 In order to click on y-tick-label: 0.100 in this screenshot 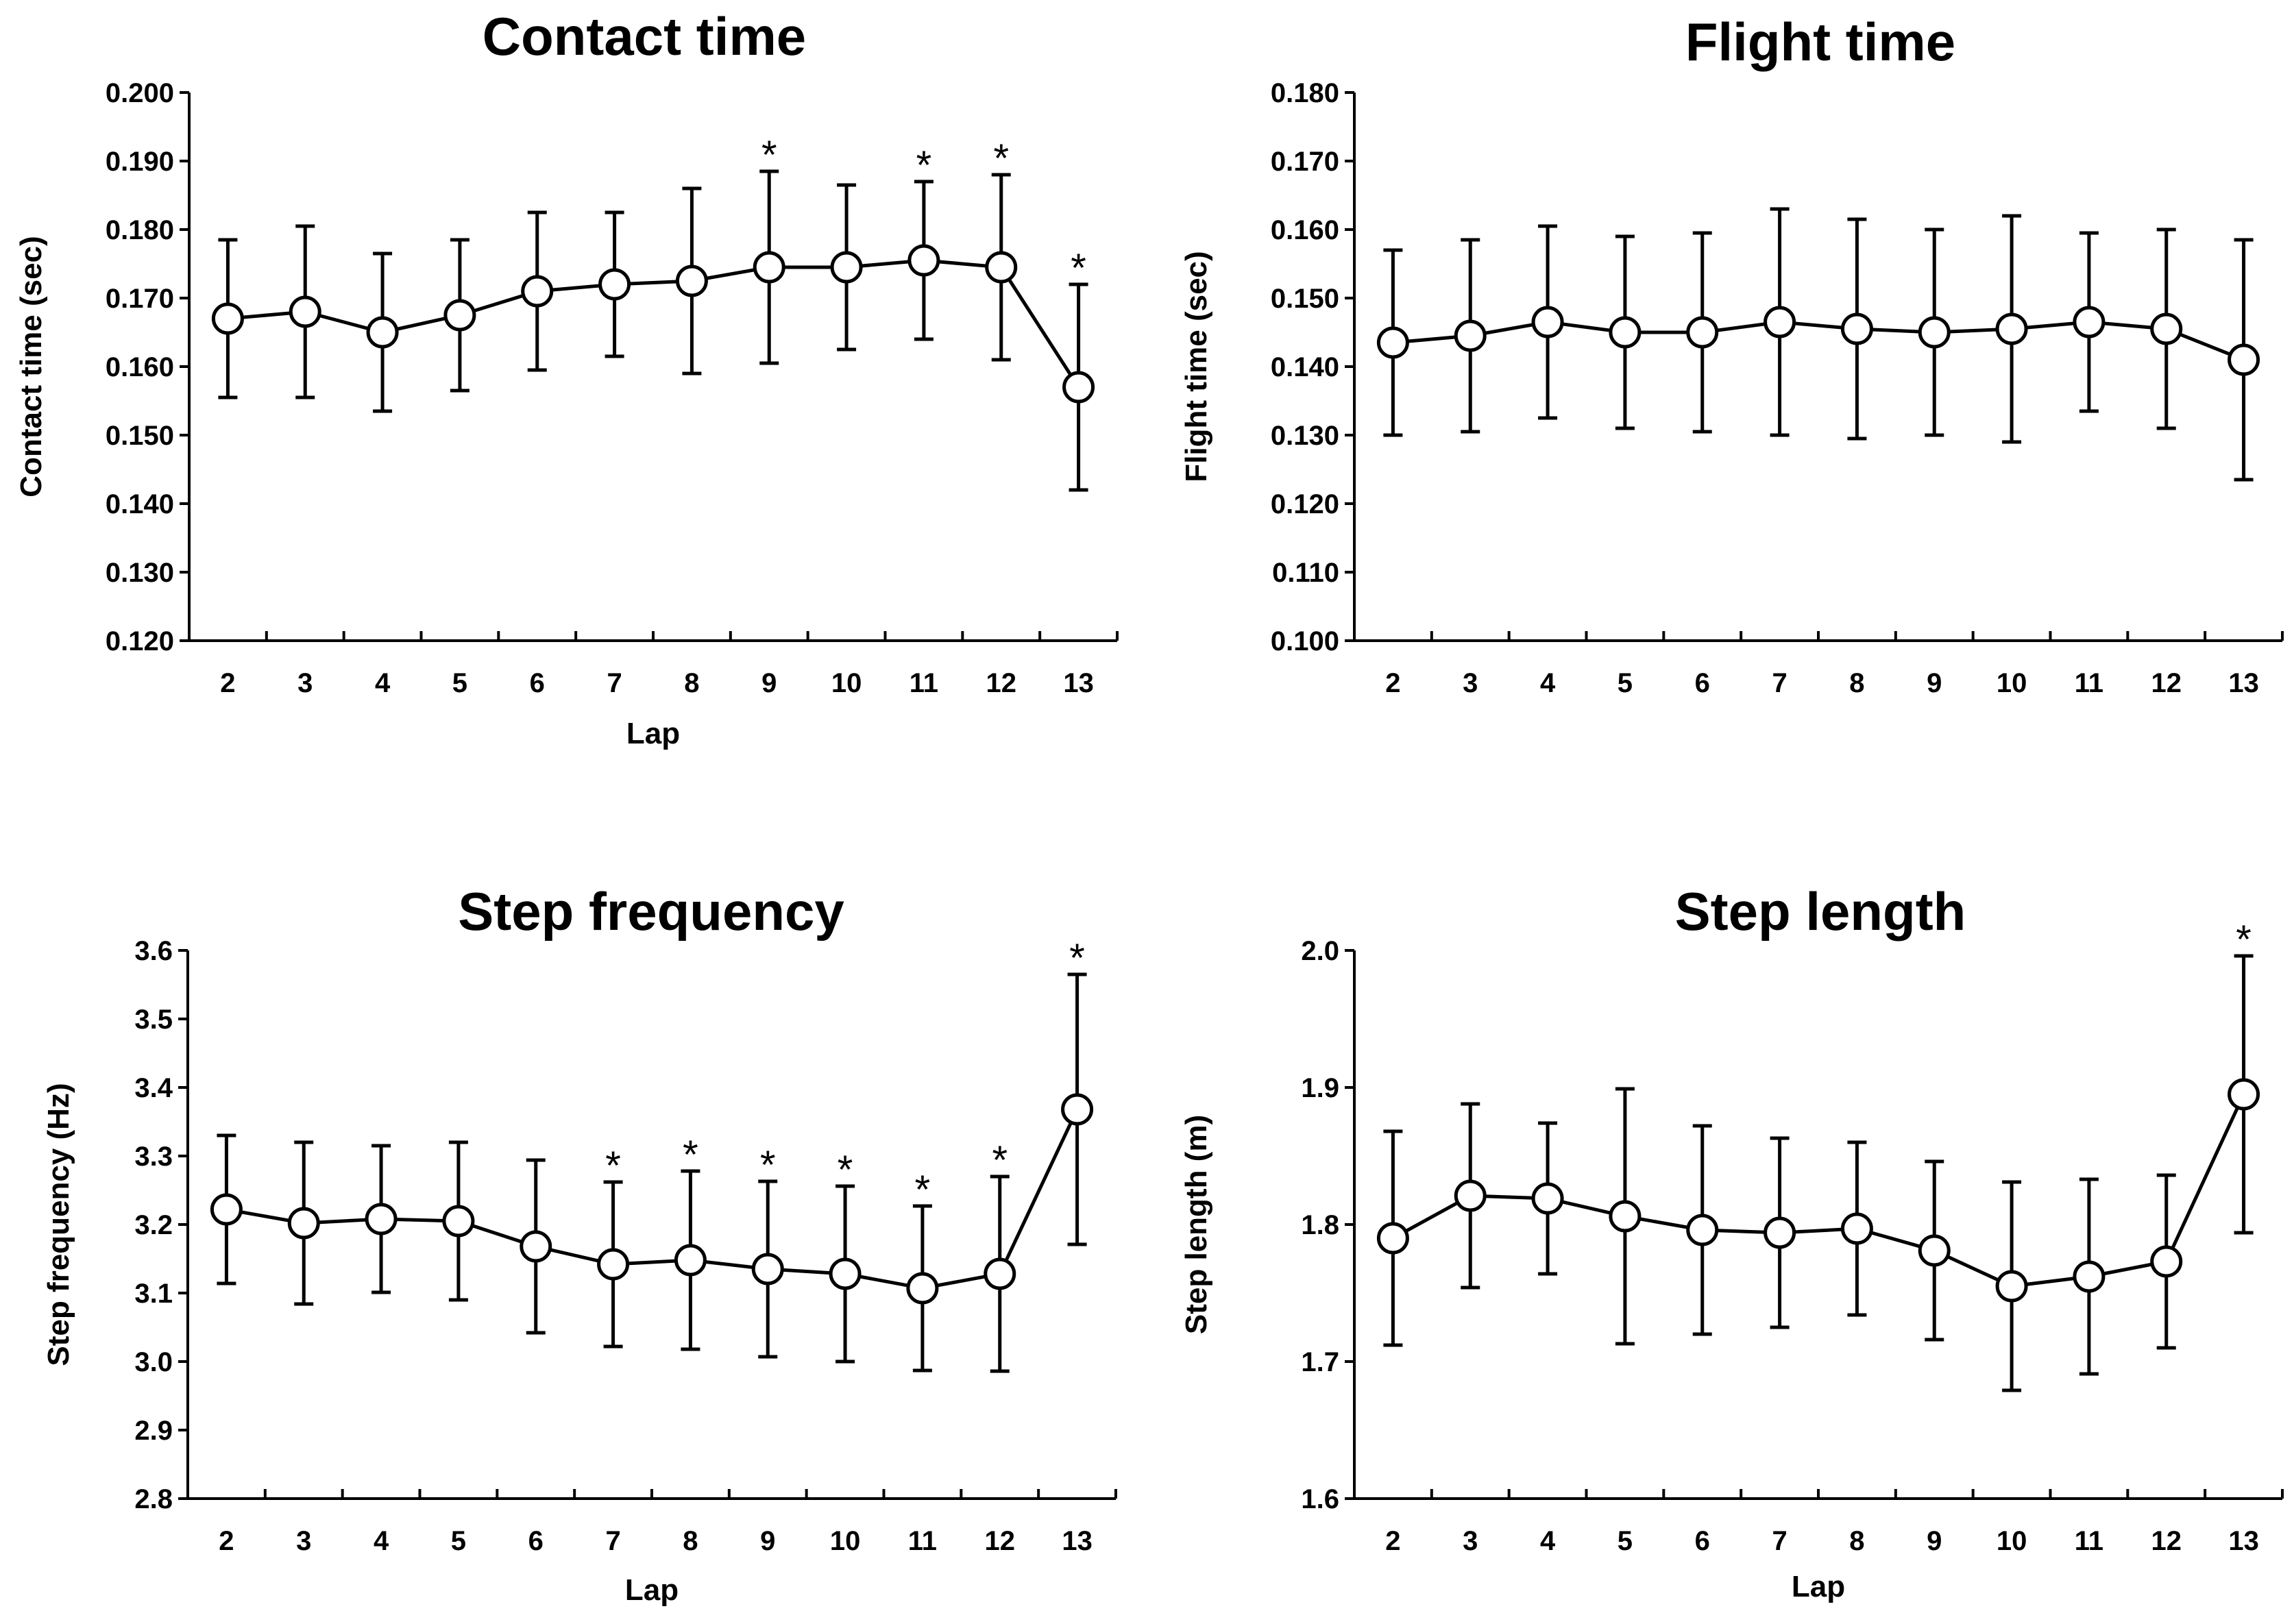, I will do `click(1305, 641)`.